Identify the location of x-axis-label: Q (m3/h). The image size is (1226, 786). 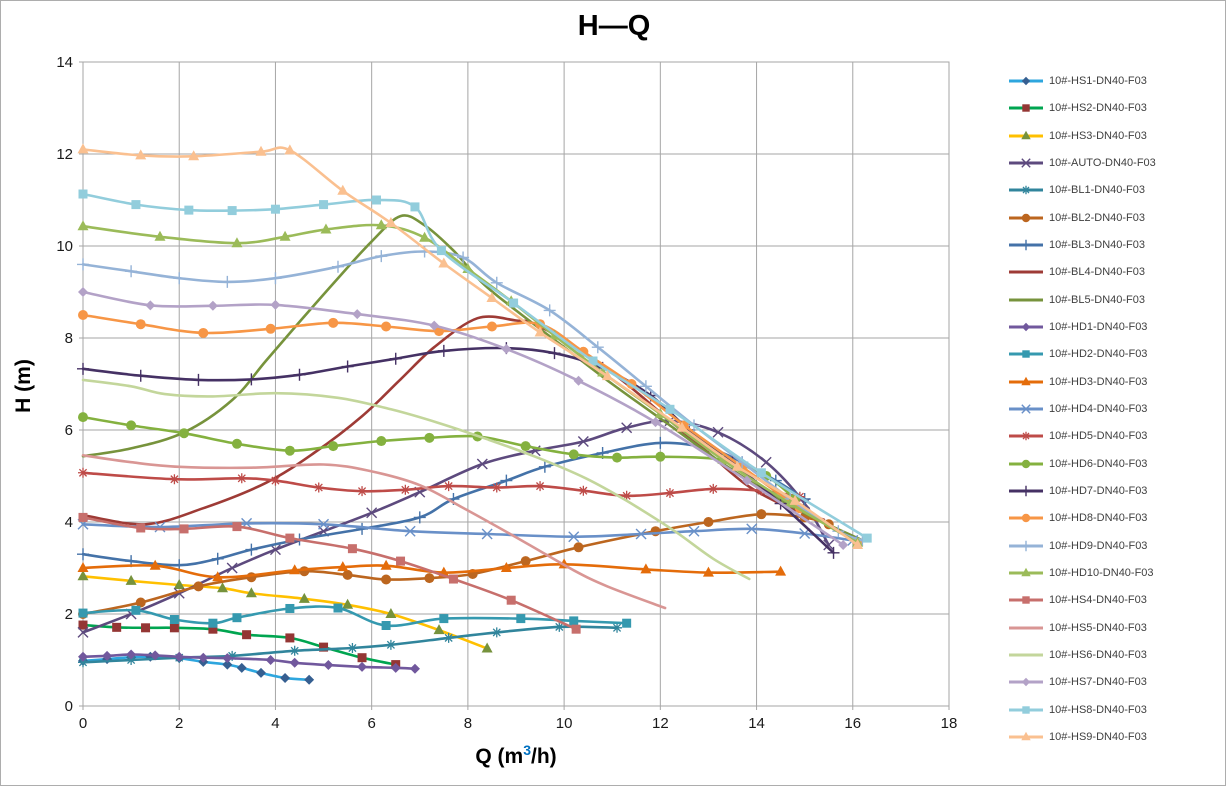
(516, 755).